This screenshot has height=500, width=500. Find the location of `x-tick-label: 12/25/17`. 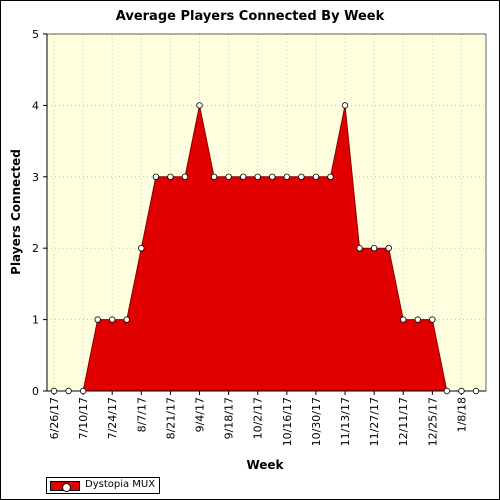

x-tick-label: 12/25/17 is located at coordinates (432, 421).